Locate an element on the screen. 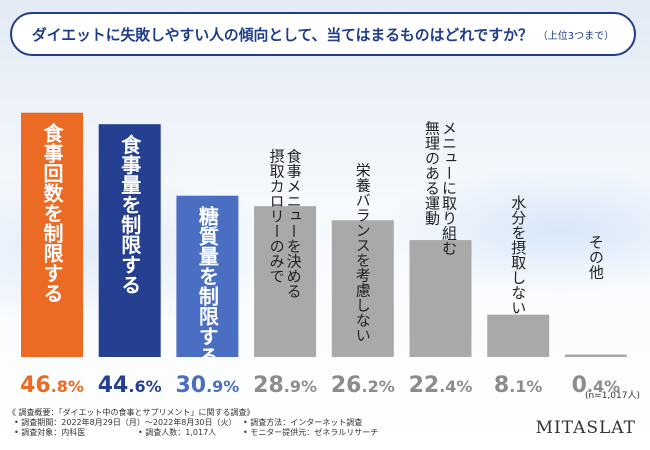  bar-label-4-1: 食事メニューを決める is located at coordinates (294, 223).